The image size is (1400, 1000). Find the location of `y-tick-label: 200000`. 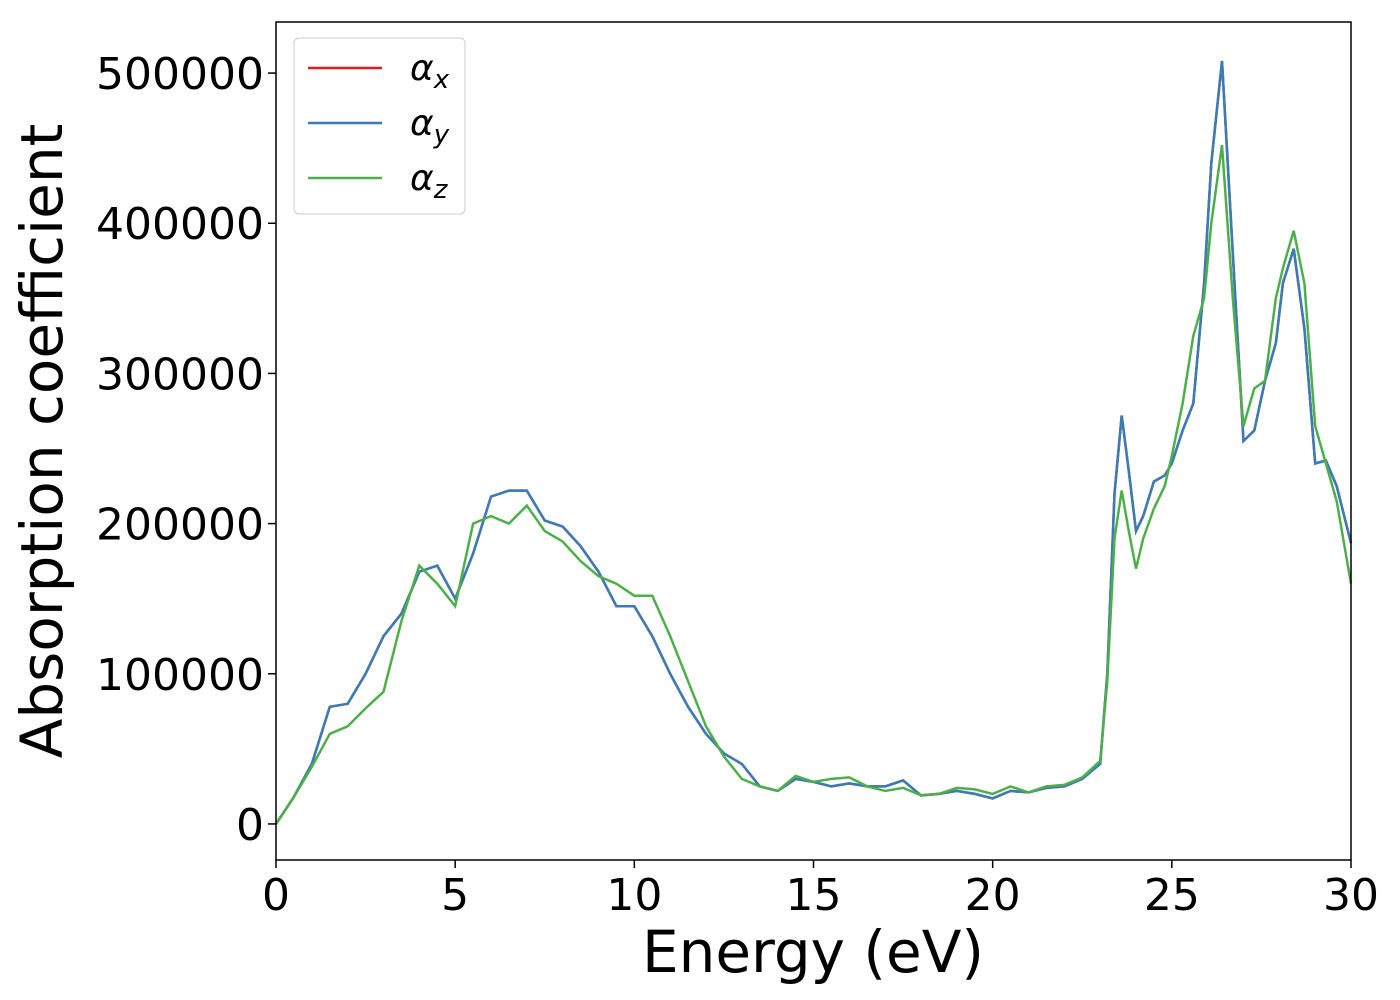

y-tick-label: 200000 is located at coordinates (180, 525).